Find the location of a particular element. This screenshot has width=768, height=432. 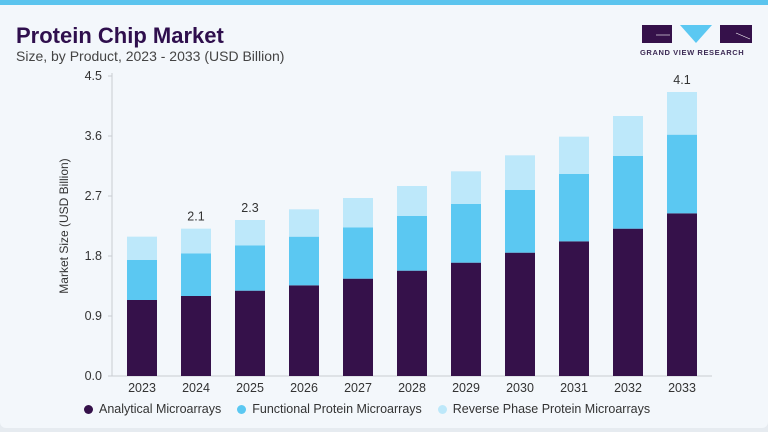

logo-text: GRAND VIEW RESEARCH is located at coordinates (692, 52).